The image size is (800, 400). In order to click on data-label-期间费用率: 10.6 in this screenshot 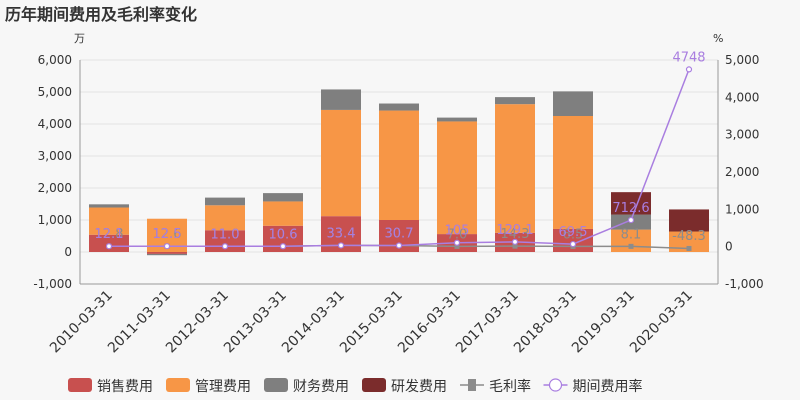, I will do `click(283, 234)`.